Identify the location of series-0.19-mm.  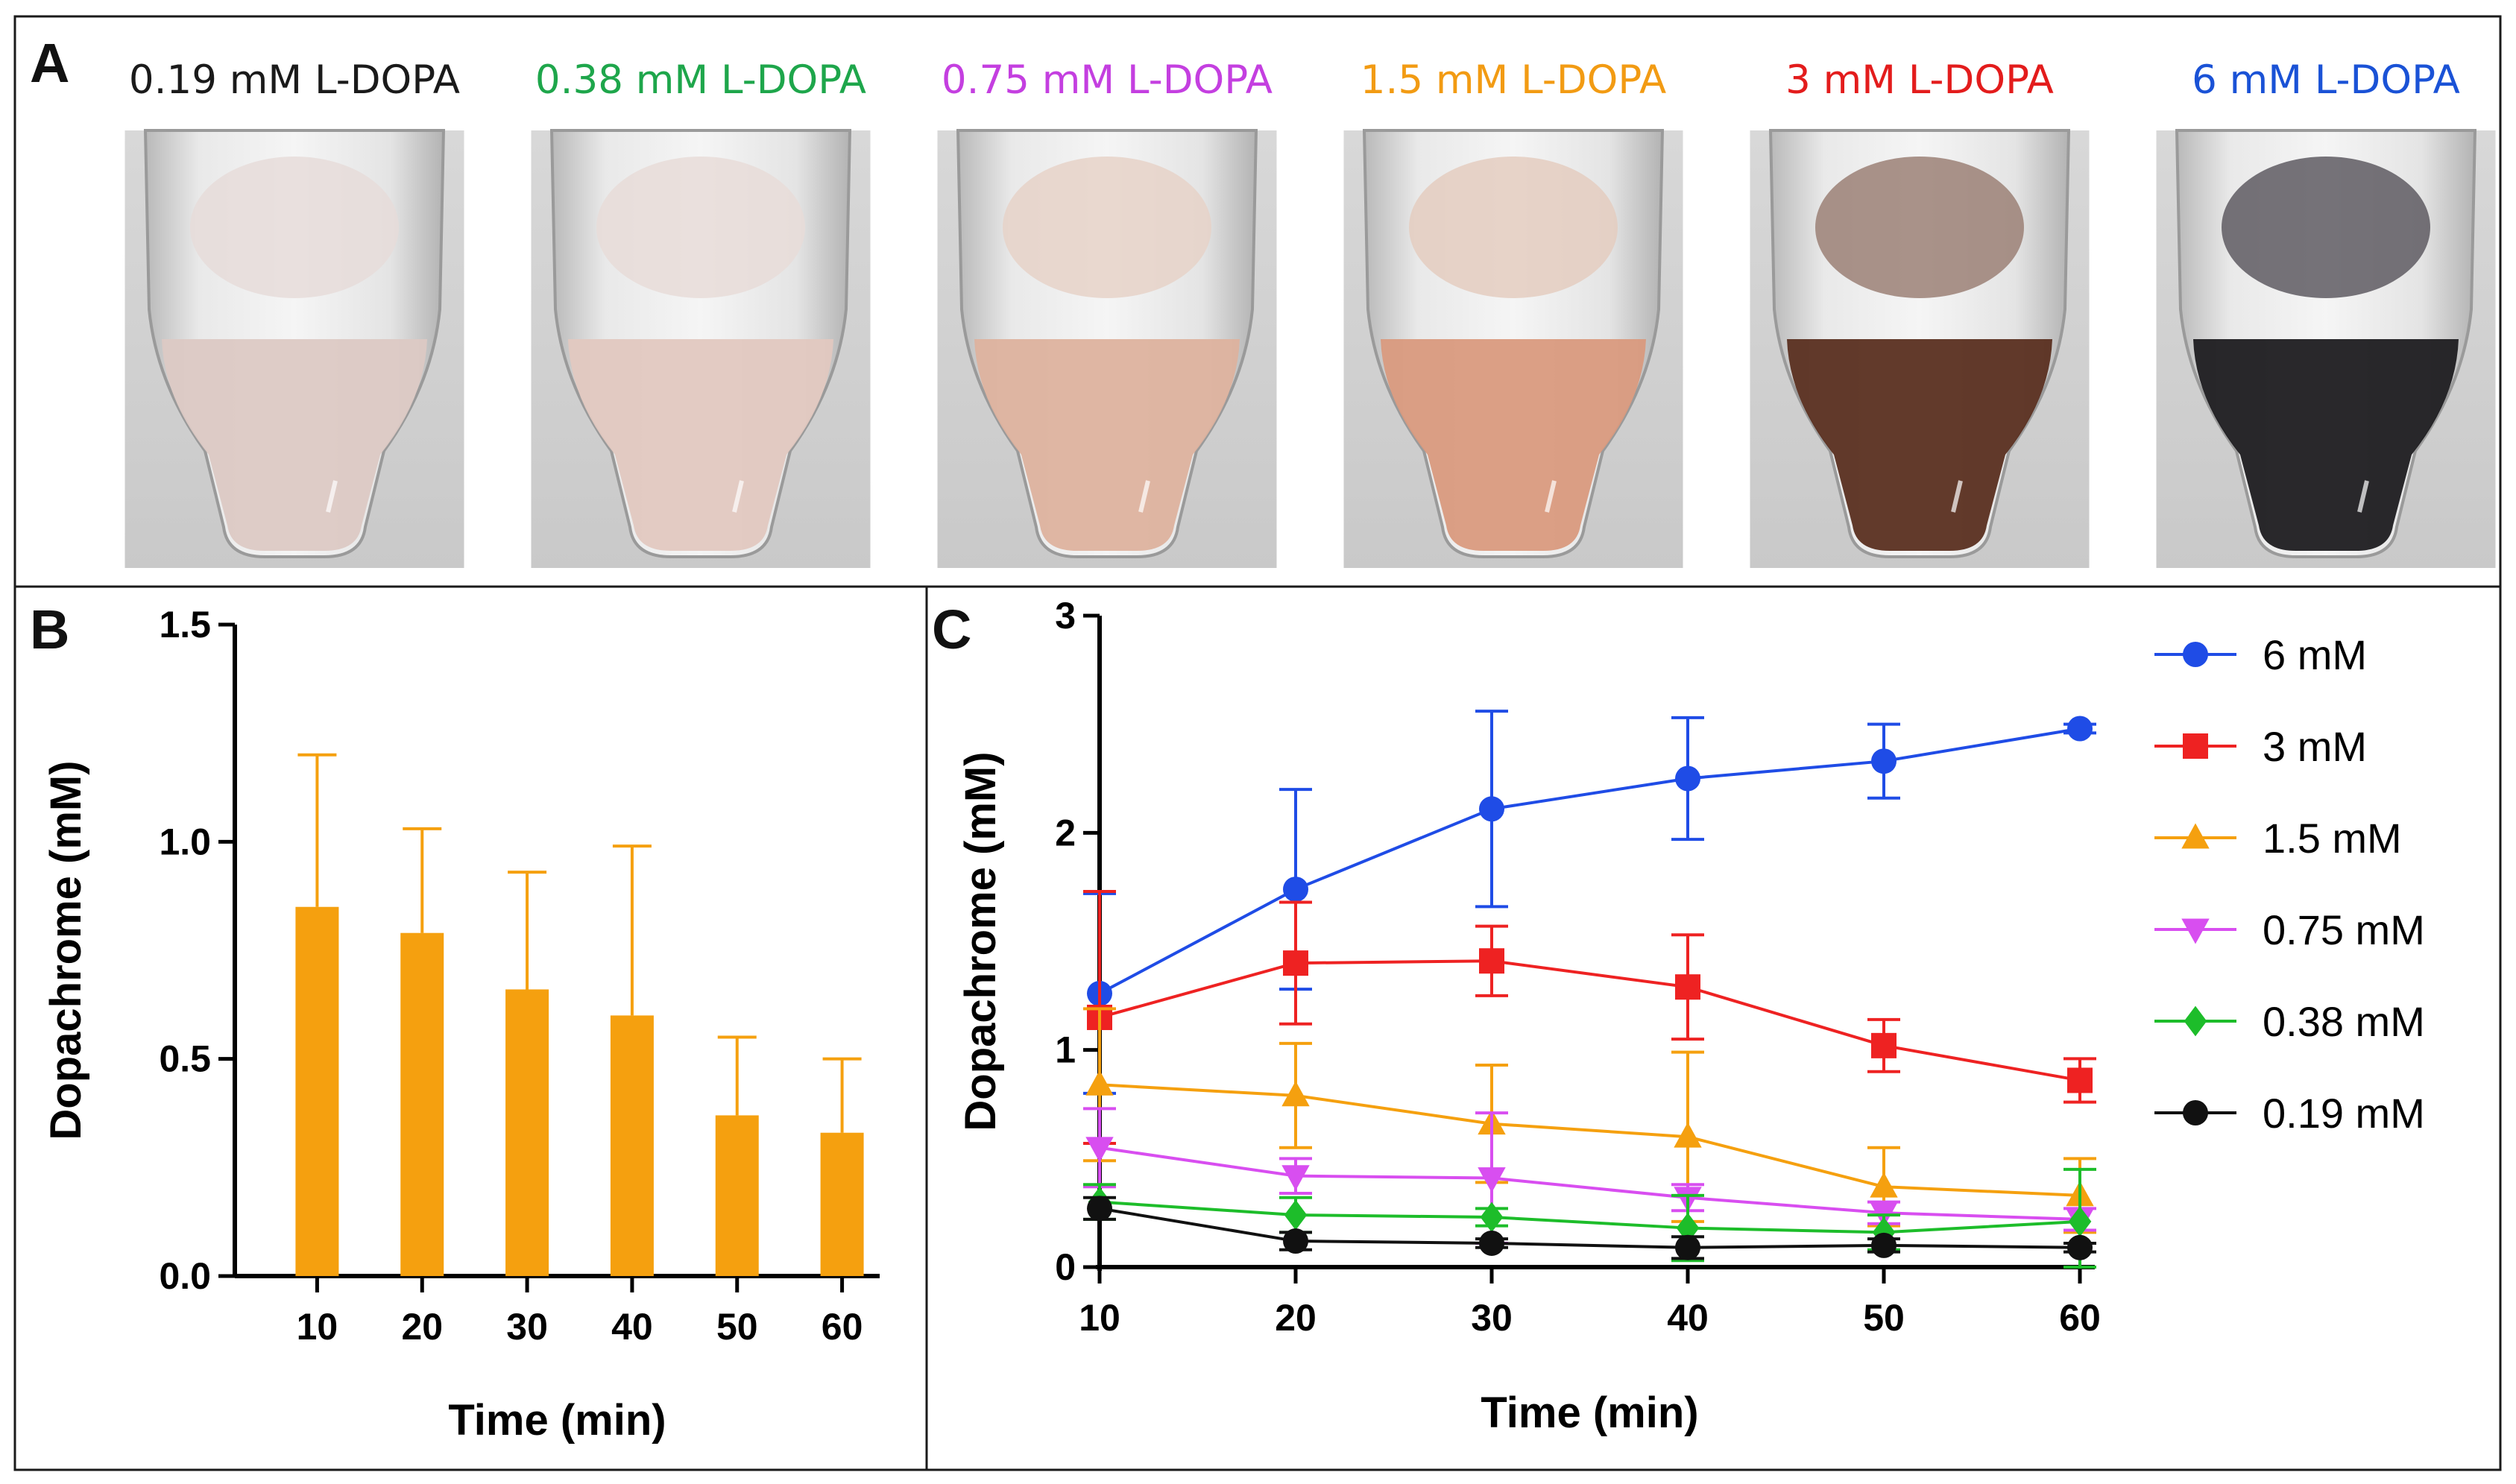
(1589, 1228).